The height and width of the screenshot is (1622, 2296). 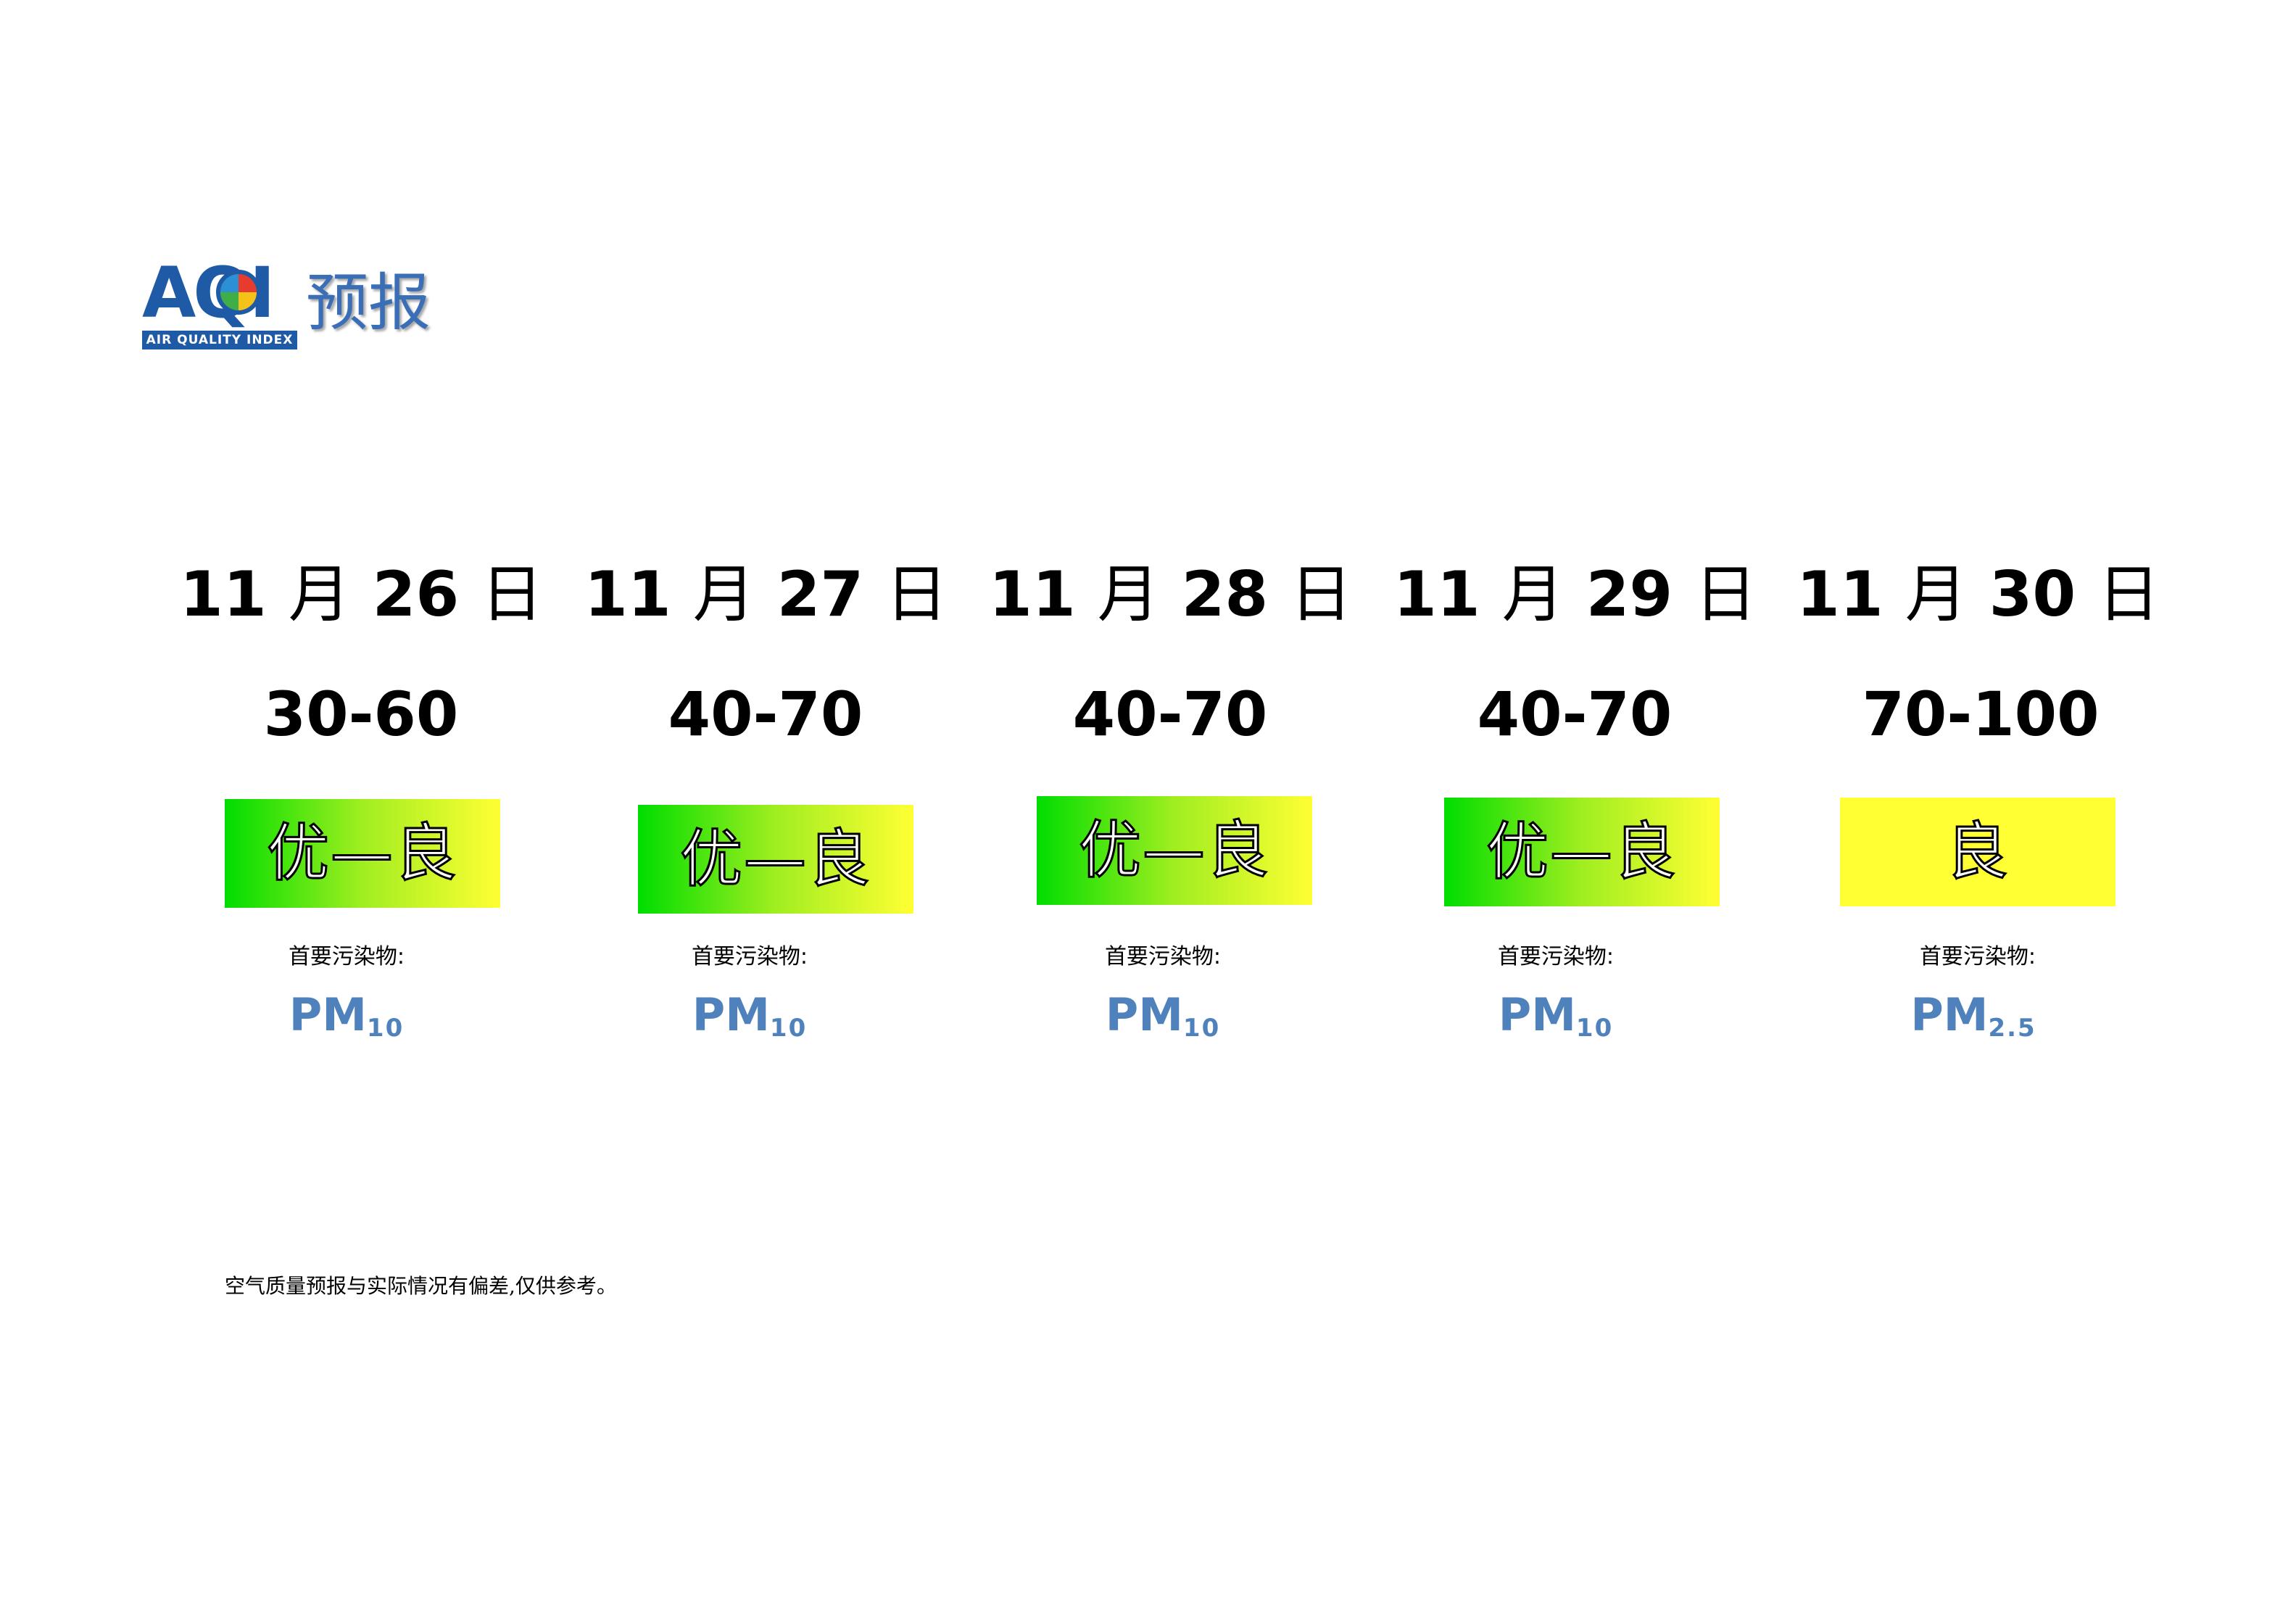 I want to click on forecast-date: 11 月 30 日, so click(x=1978, y=594).